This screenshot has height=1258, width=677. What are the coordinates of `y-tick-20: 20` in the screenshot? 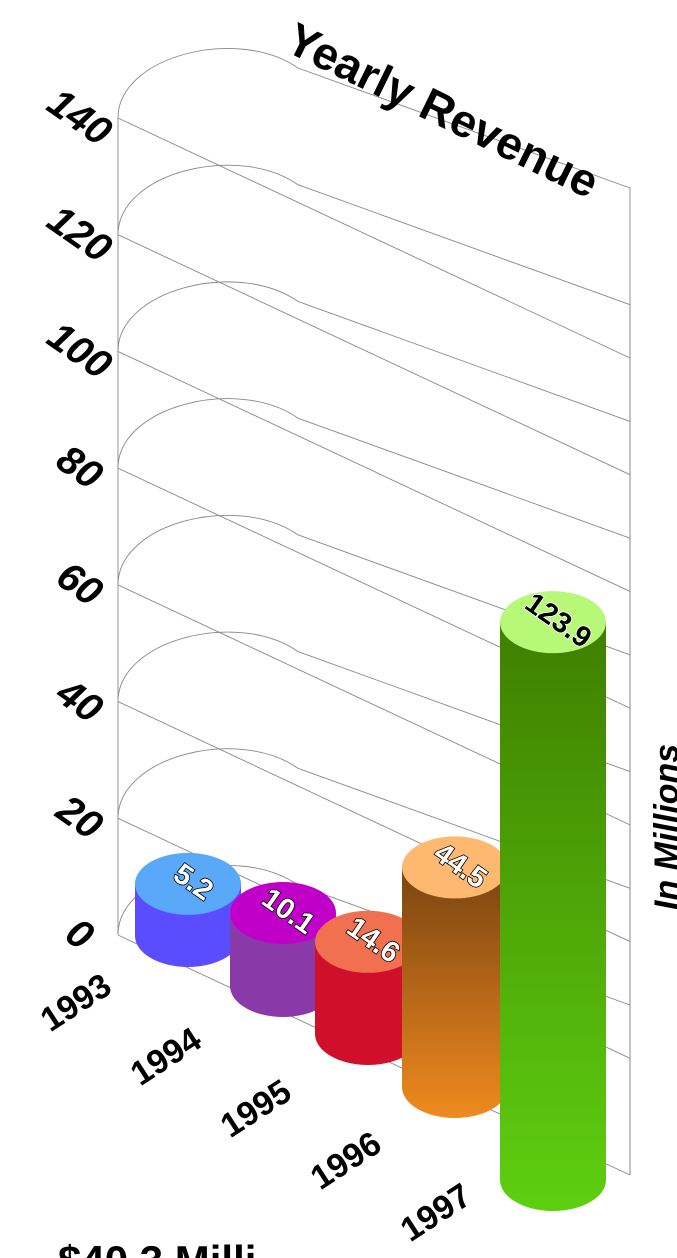 It's located at (79, 817).